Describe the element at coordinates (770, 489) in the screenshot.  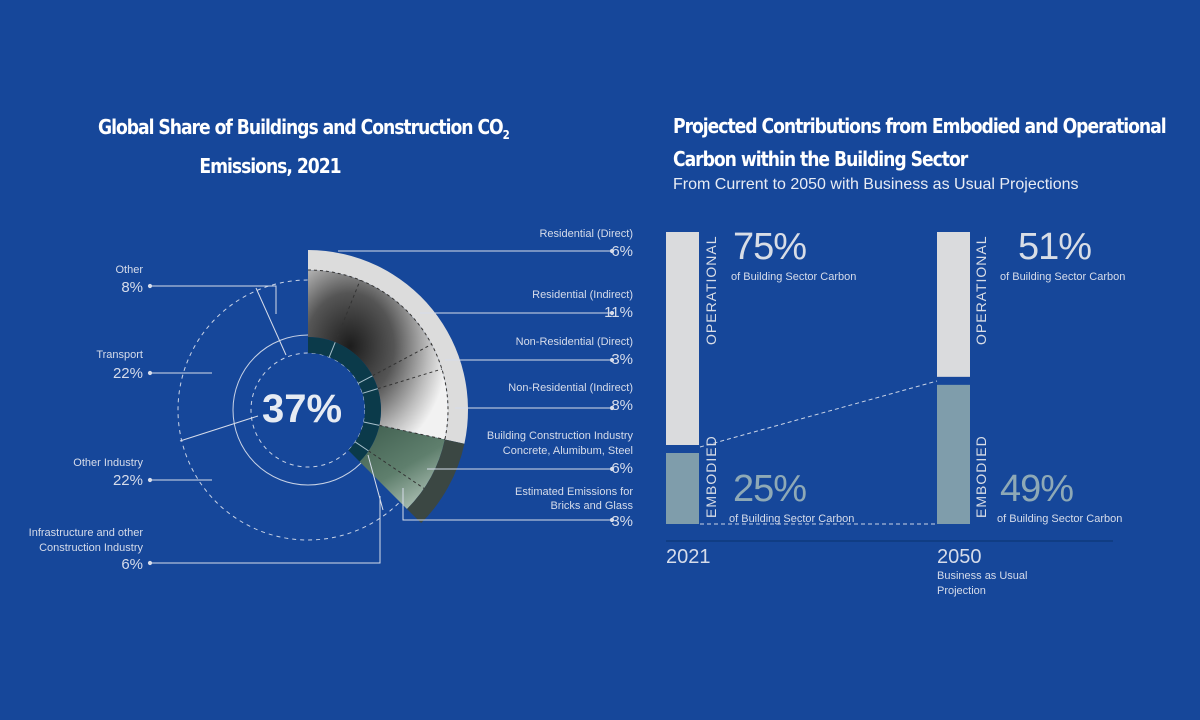
I see `value-embodied-2021: 25%` at that location.